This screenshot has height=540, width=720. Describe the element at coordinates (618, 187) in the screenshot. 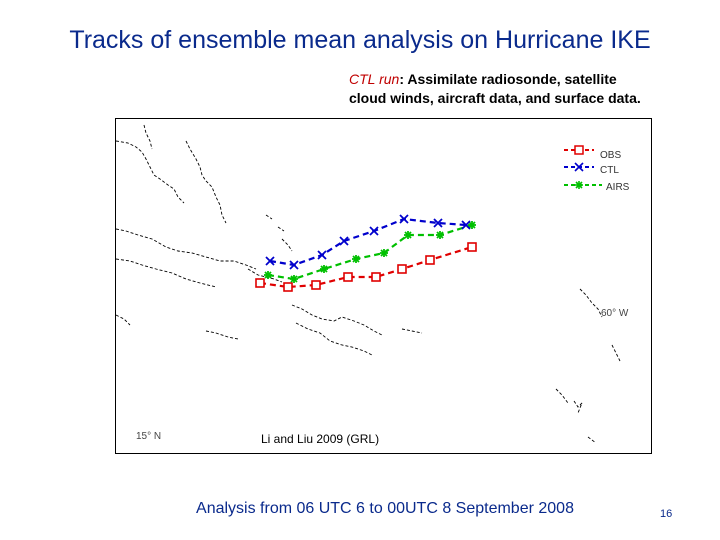

I see `legend-label-airs: AIRS` at that location.